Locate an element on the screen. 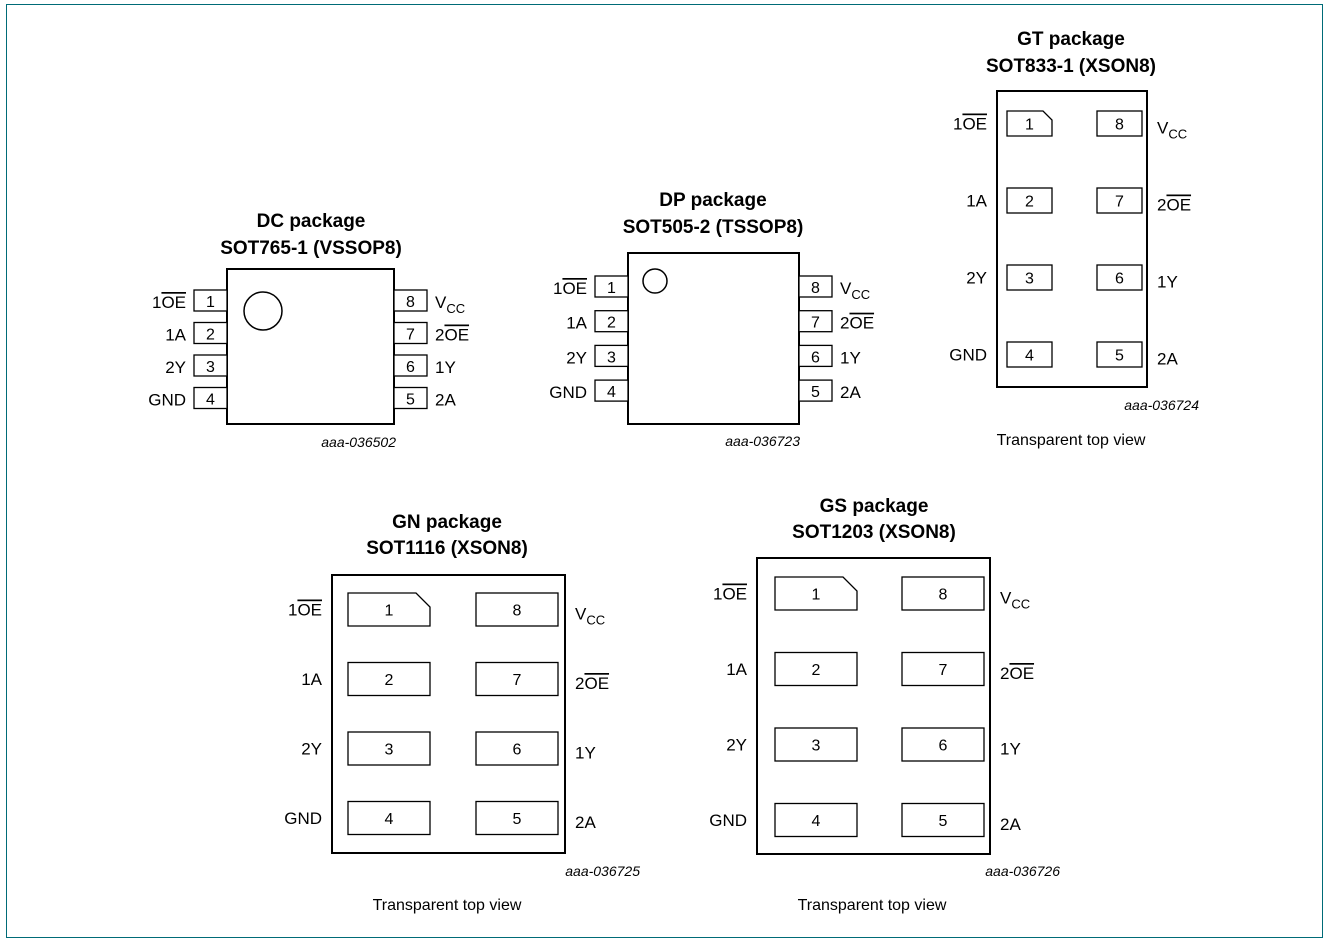  package-name: GT package is located at coordinates (1071, 39).